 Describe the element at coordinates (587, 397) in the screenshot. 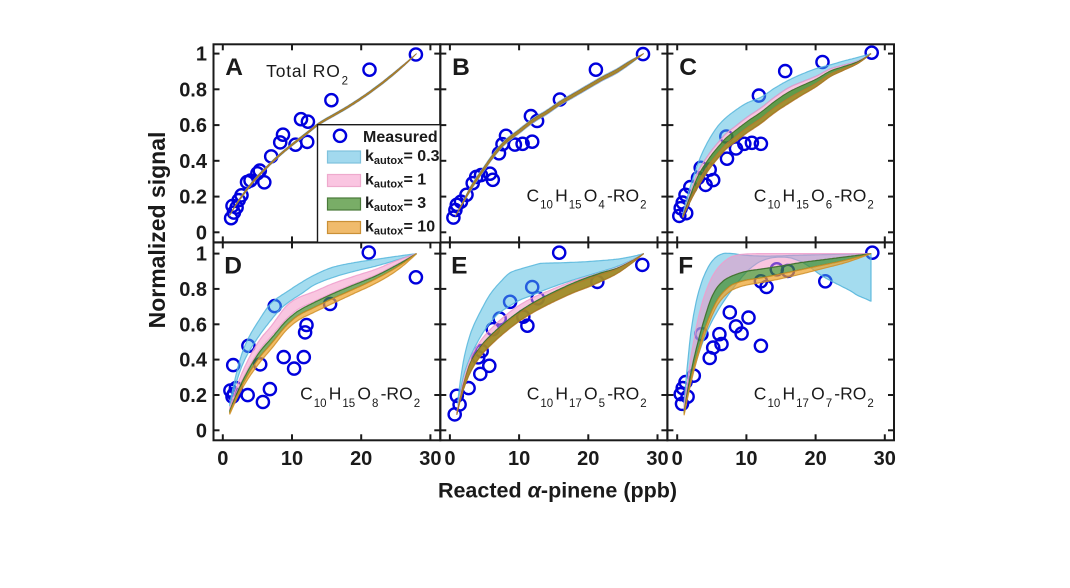

I see `svg-text: C10H17O5-RO2` at that location.